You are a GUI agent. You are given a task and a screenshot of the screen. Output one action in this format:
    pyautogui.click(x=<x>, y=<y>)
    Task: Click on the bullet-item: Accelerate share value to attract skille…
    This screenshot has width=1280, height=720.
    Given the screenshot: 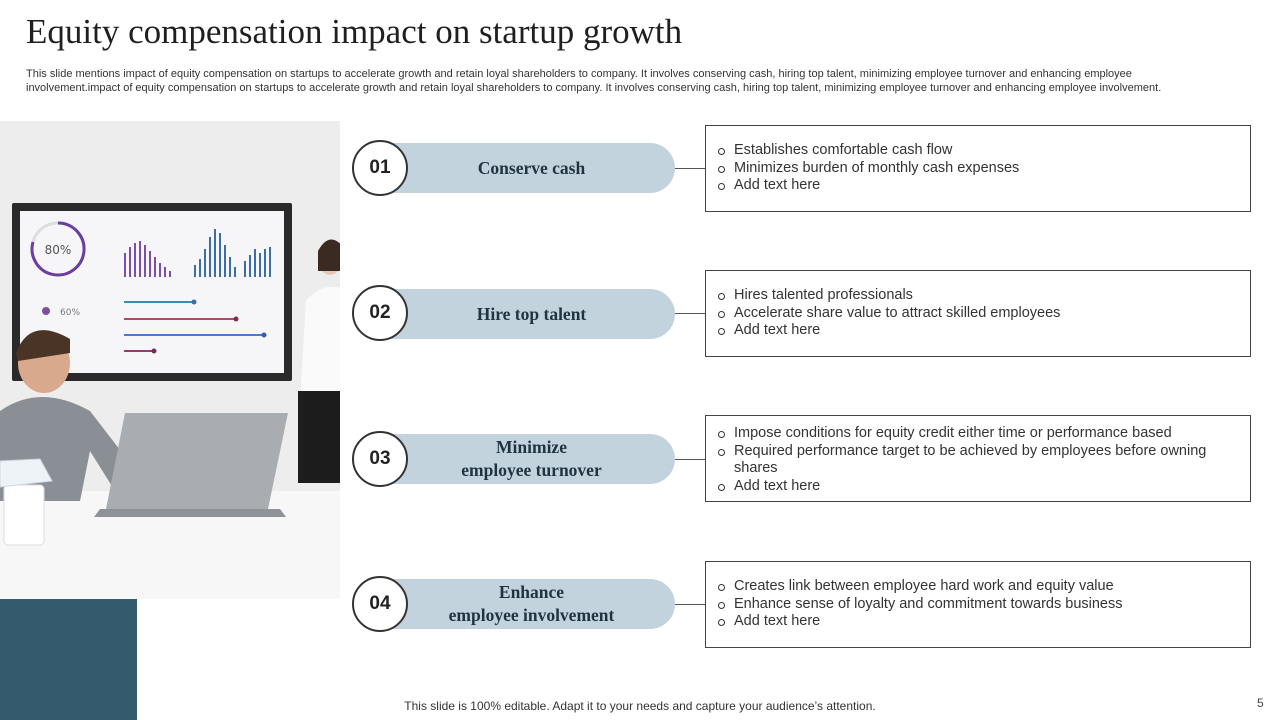 What is the action you would take?
    pyautogui.click(x=973, y=314)
    